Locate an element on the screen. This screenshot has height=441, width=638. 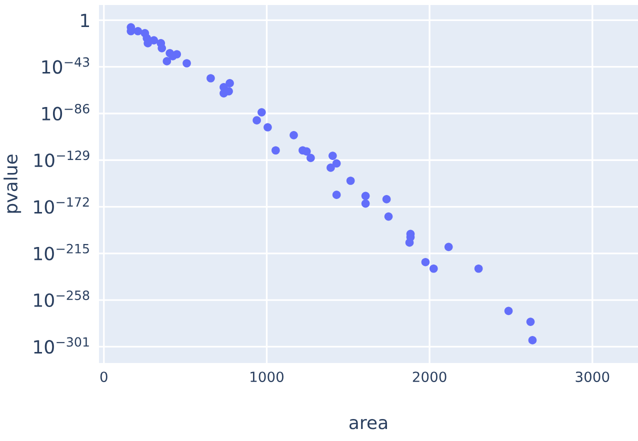
x-tick-label: 2000 is located at coordinates (429, 377).